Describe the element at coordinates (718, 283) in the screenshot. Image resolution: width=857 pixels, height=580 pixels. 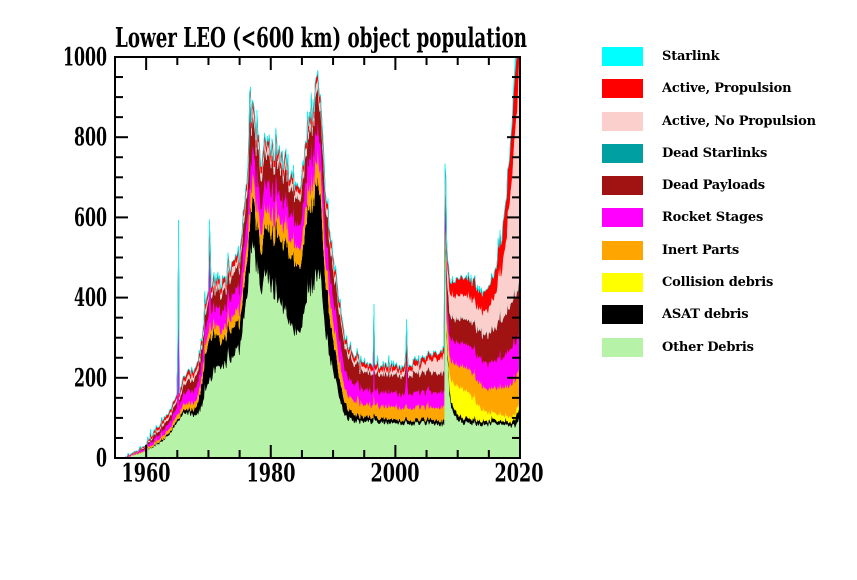
I see `legend-label: Collision debris` at that location.